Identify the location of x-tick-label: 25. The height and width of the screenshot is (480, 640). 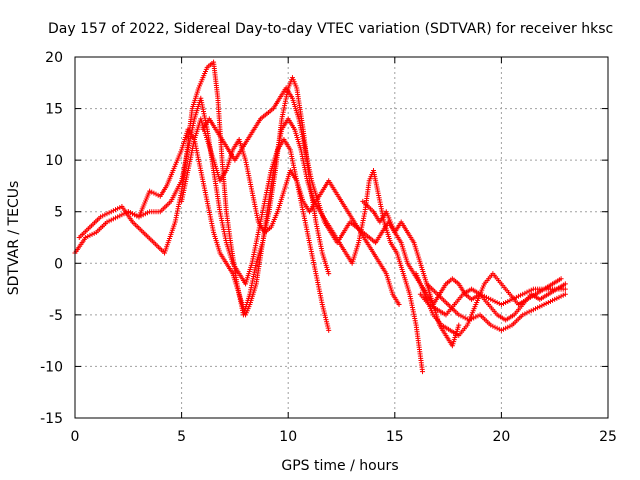
(608, 437).